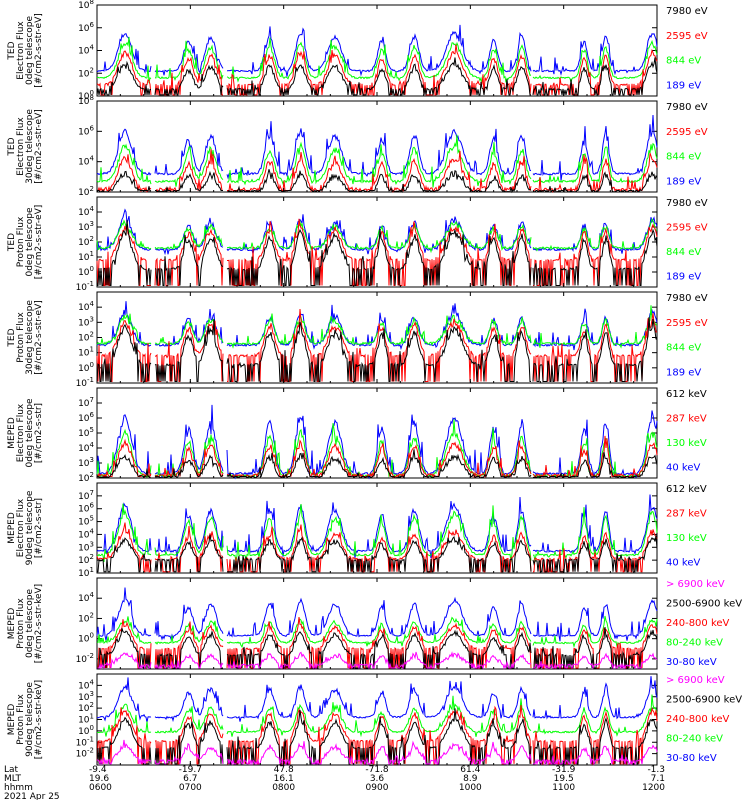 The image size is (750, 800). What do you see at coordinates (284, 779) in the screenshot?
I see `x-tick-mlt: 16.1` at bounding box center [284, 779].